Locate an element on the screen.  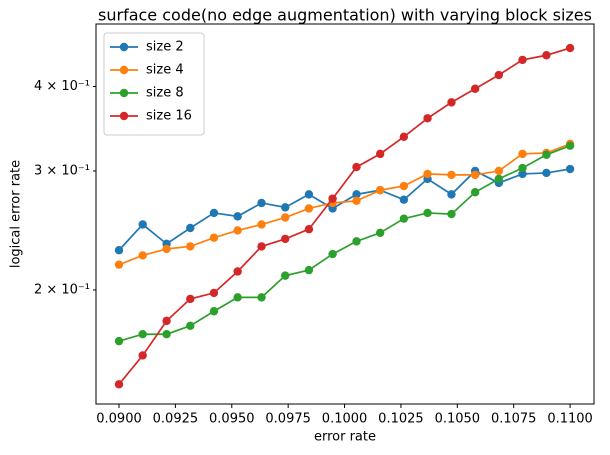
legend-label: size 2 is located at coordinates (165, 47).